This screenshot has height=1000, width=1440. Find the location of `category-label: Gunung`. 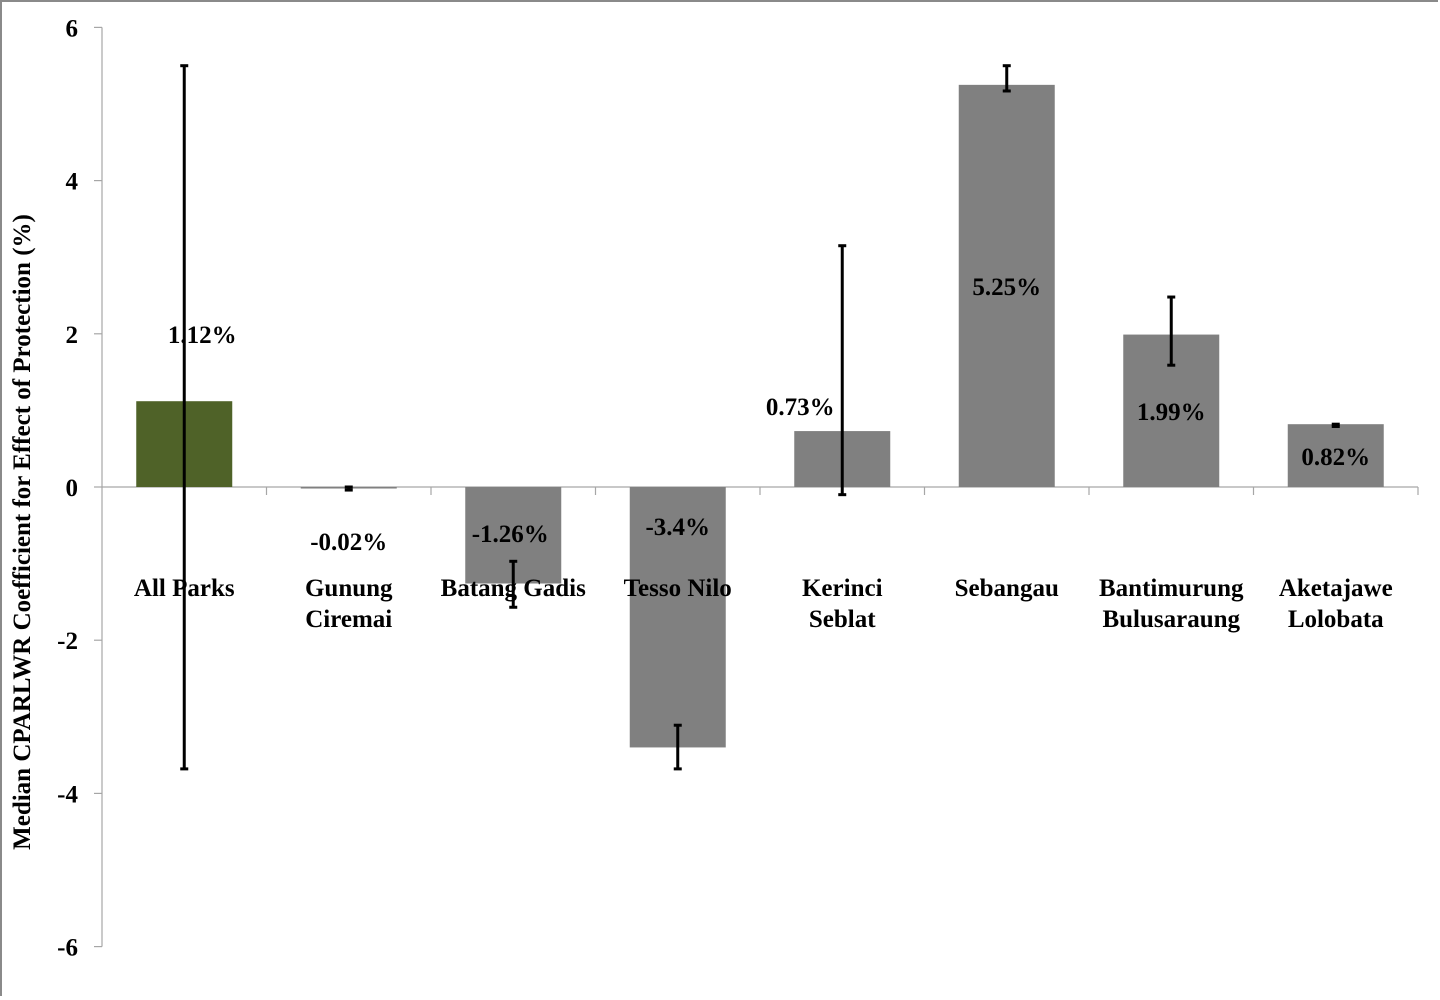

category-label: Gunung is located at coordinates (349, 588).